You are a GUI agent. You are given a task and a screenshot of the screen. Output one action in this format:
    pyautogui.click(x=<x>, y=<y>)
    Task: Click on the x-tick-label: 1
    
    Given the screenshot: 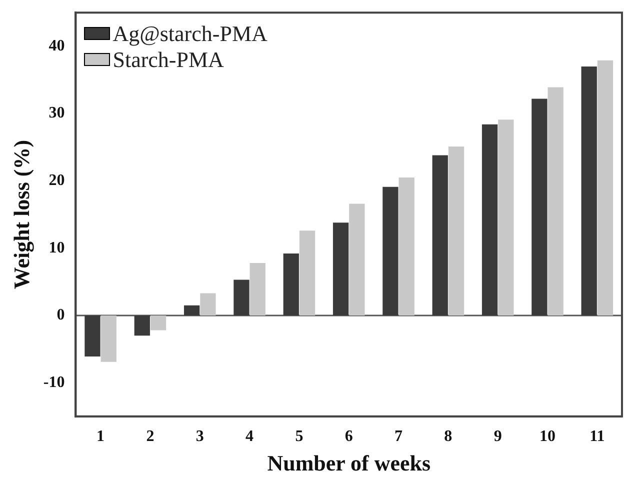 What is the action you would take?
    pyautogui.click(x=100, y=437)
    